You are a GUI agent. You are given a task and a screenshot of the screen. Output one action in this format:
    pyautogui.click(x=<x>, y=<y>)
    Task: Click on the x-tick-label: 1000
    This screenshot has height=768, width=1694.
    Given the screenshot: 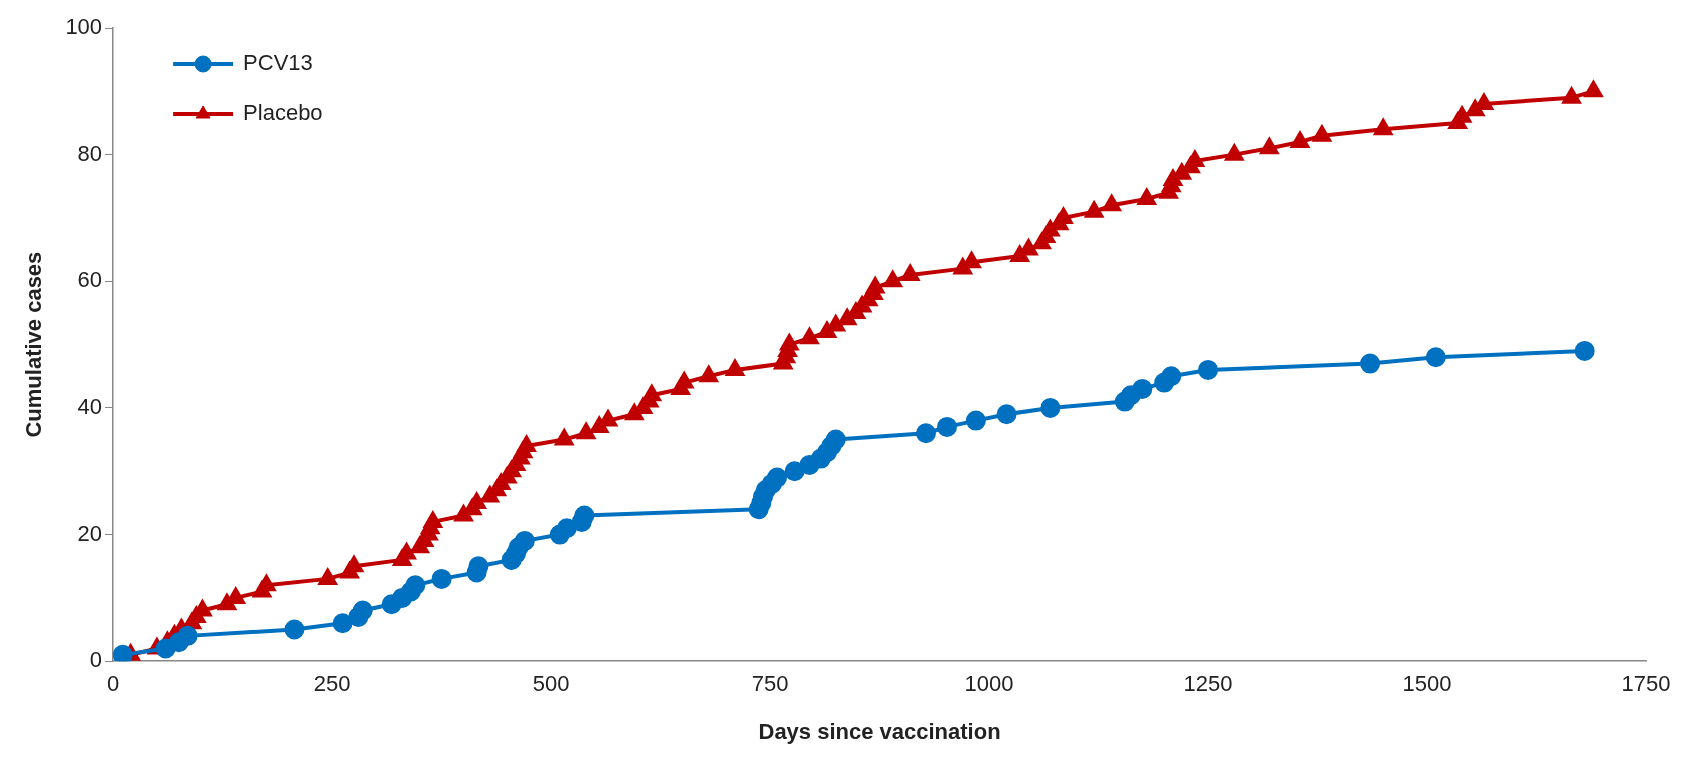 What is the action you would take?
    pyautogui.click(x=989, y=684)
    